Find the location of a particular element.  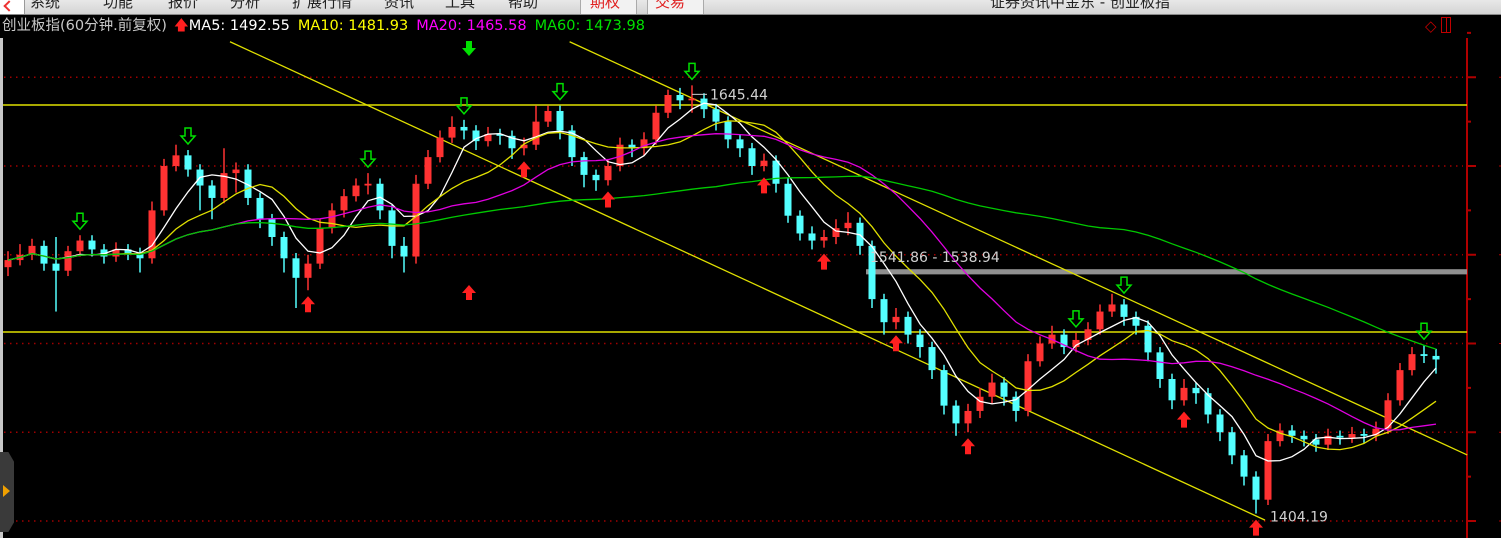

left-border is located at coordinates (1, 288).